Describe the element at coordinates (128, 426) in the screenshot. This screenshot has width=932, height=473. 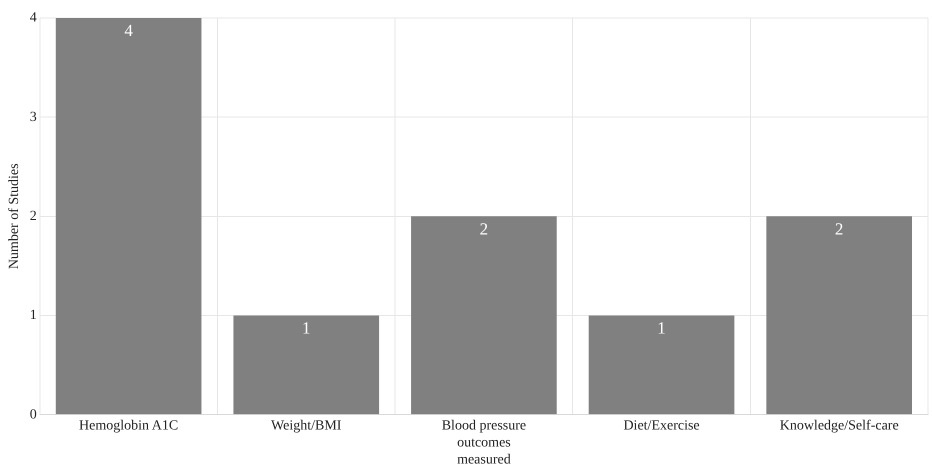
I see `x-tick-label: Hemoglobin A1C` at that location.